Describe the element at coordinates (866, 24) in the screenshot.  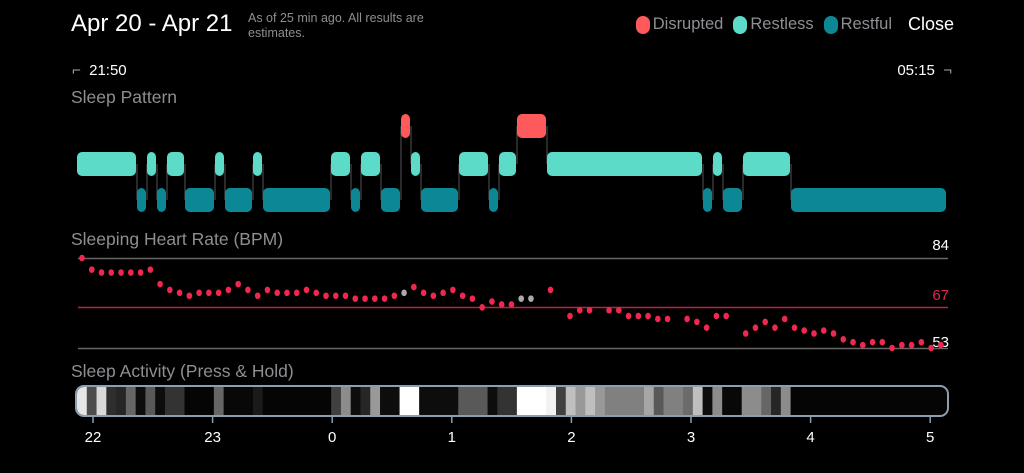
I see `legend-label: Restful` at that location.